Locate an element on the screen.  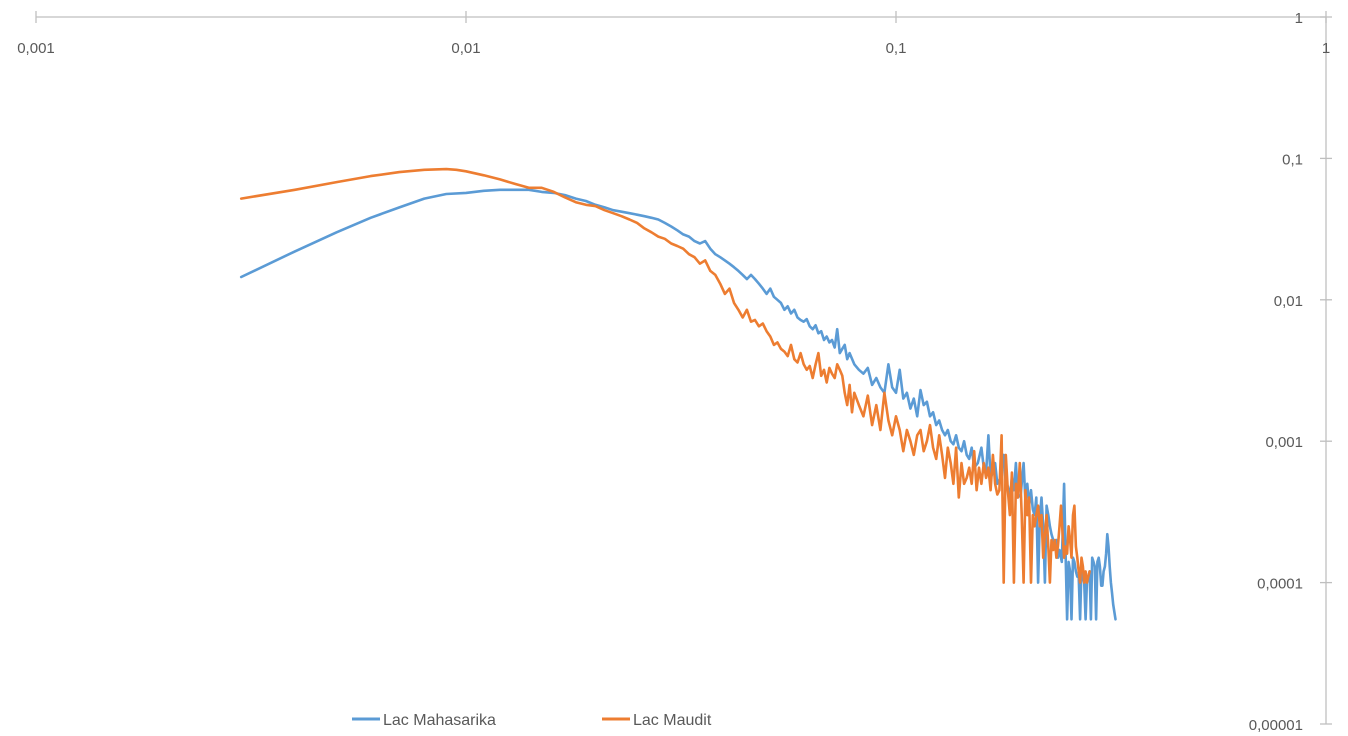
y-tick-label: 1 is located at coordinates (1299, 18).